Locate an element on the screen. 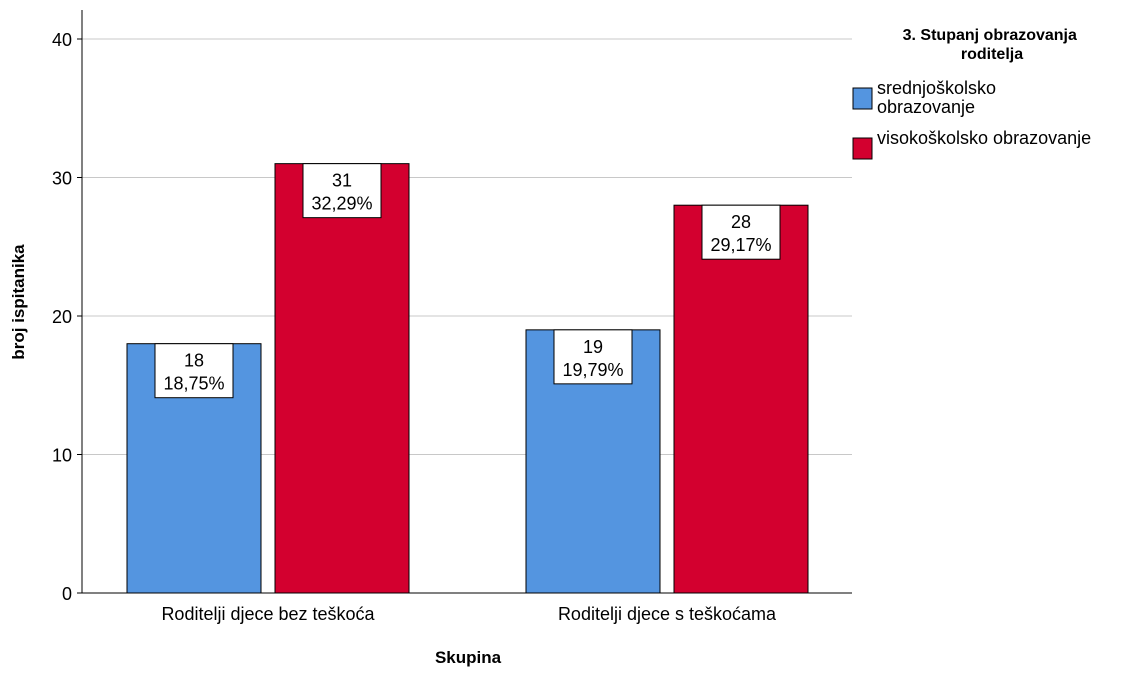  y-tick-labels: 0 10 20 30 40 is located at coordinates (62, 317).